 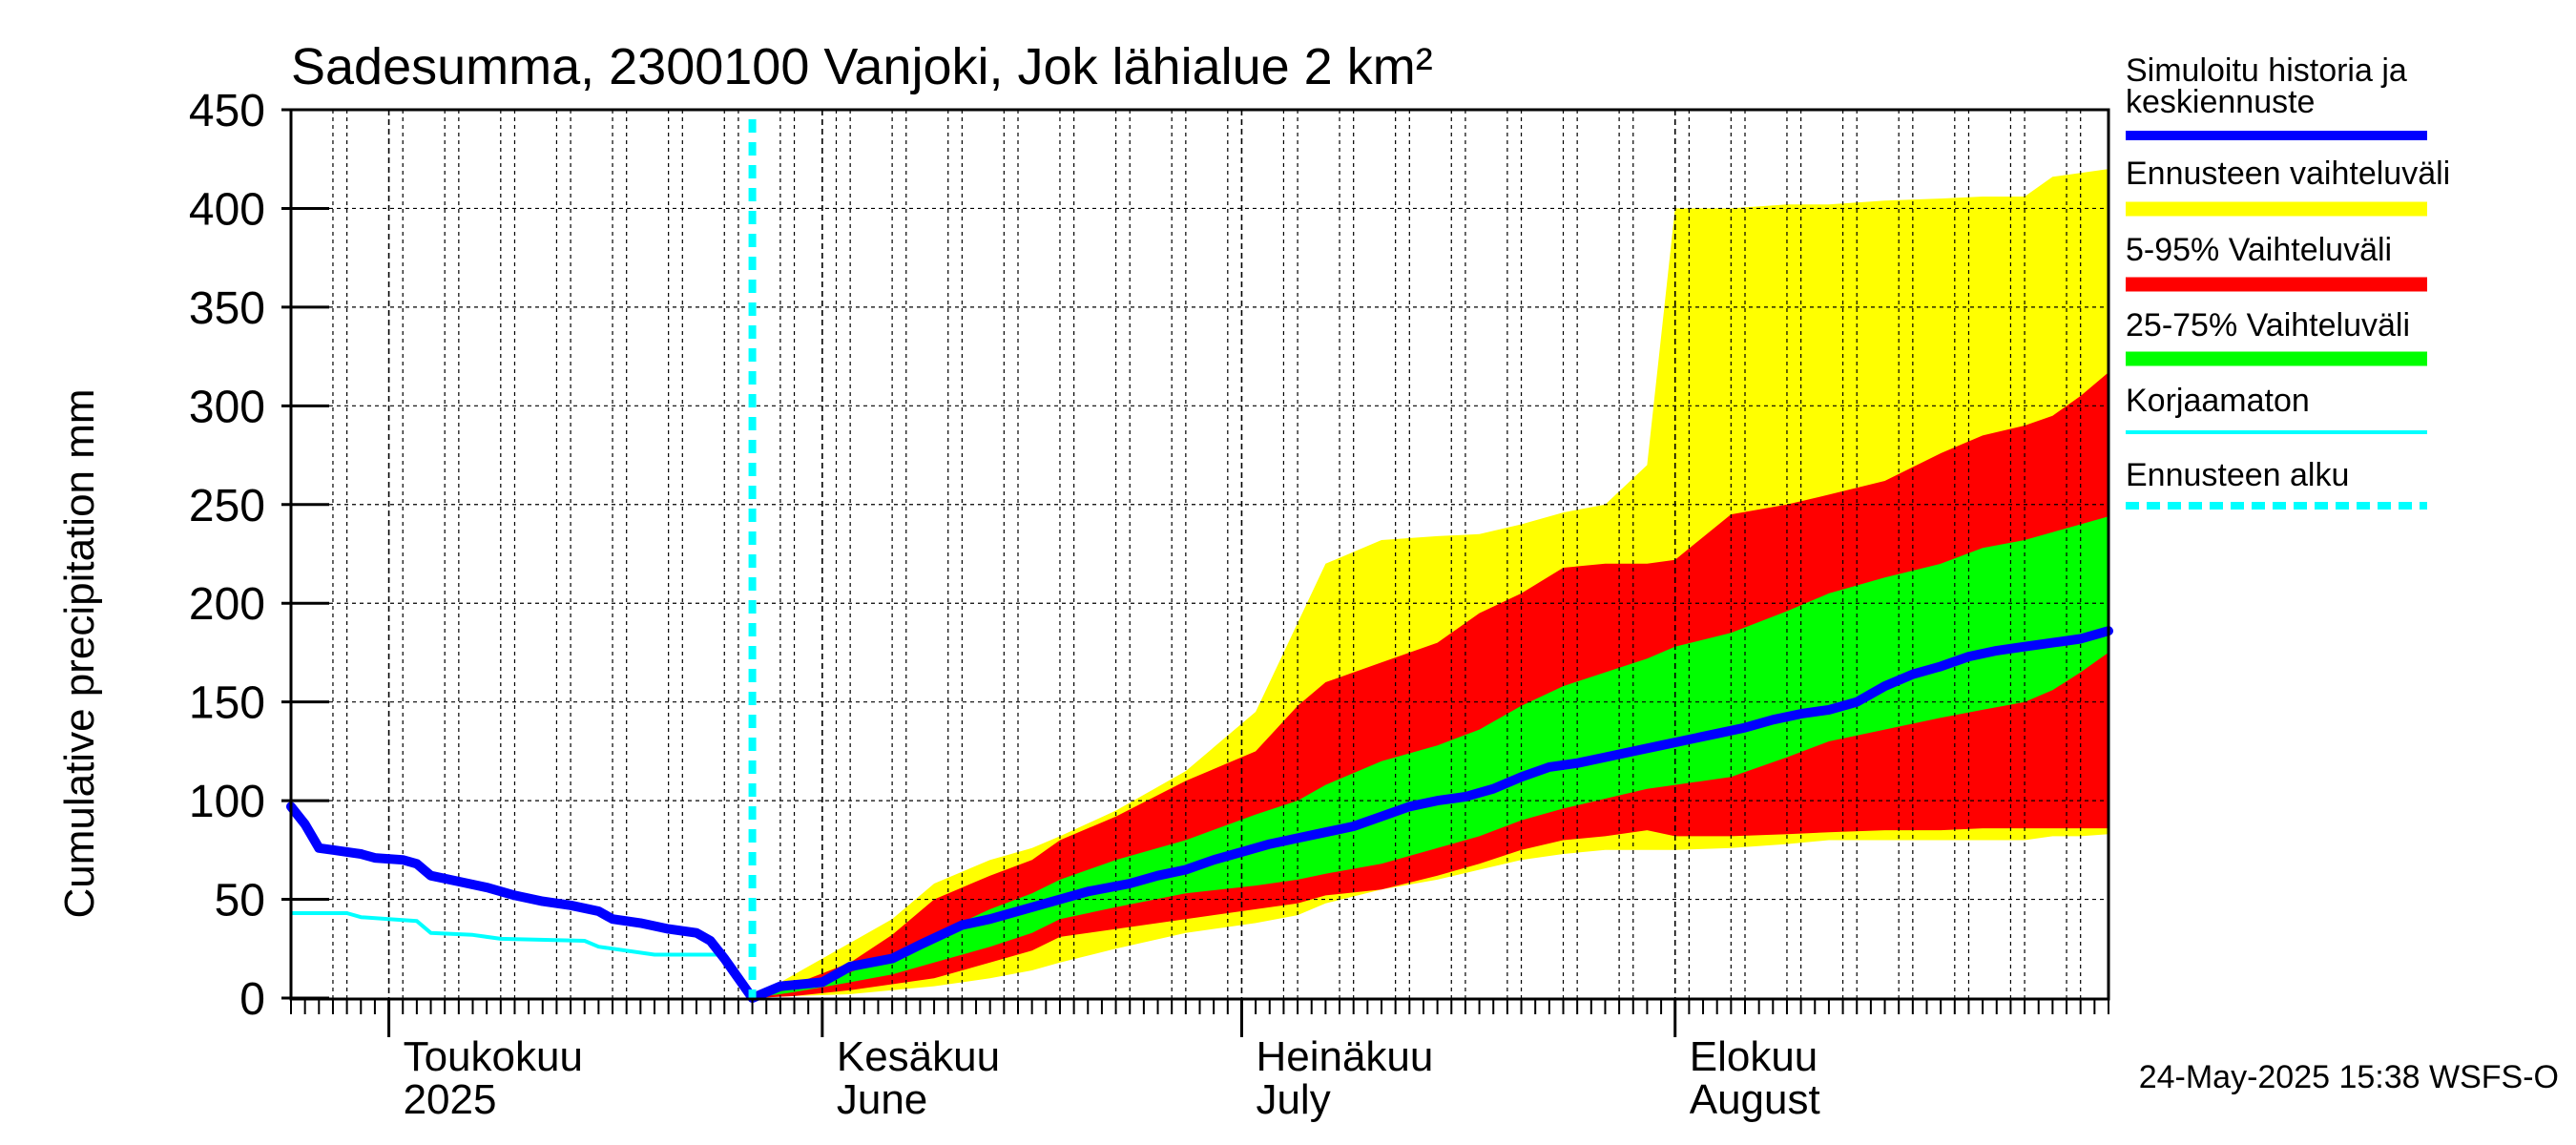 I want to click on legend-label: 25-75% Vaihteluväli, so click(x=2268, y=325).